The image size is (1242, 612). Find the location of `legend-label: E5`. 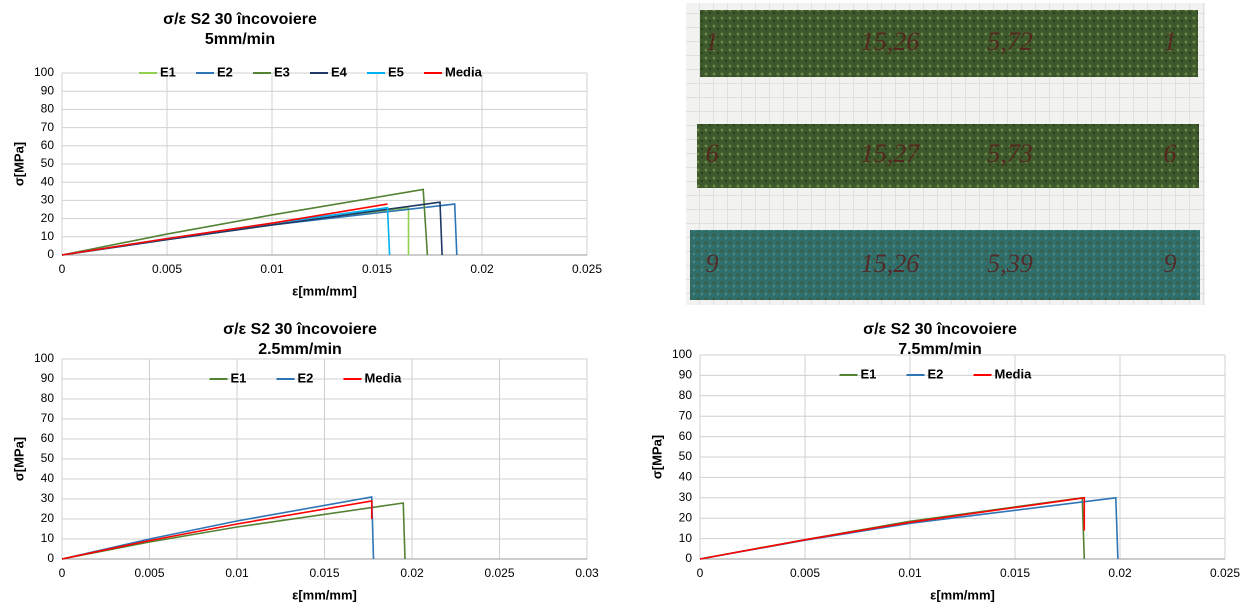

legend-label: E5 is located at coordinates (396, 71).